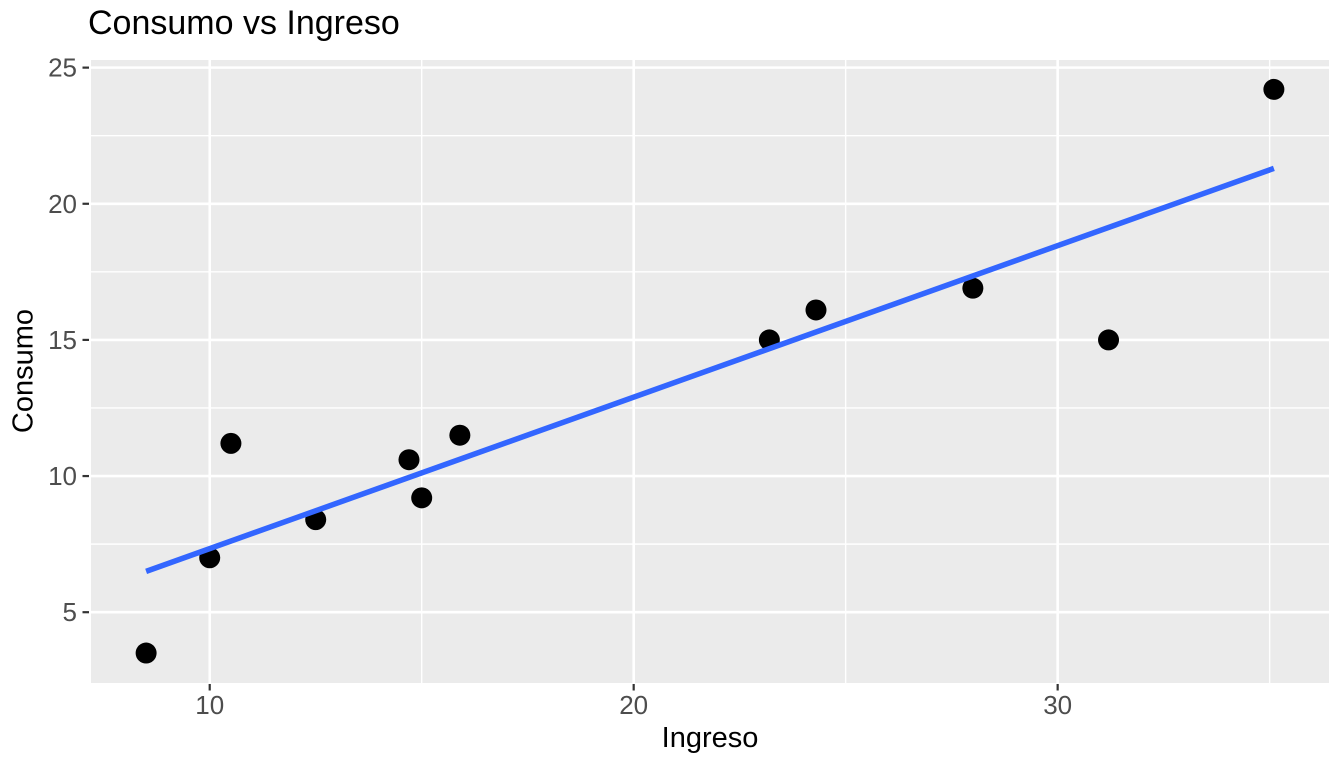  Describe the element at coordinates (62, 476) in the screenshot. I see `y-tick-label: 10` at that location.